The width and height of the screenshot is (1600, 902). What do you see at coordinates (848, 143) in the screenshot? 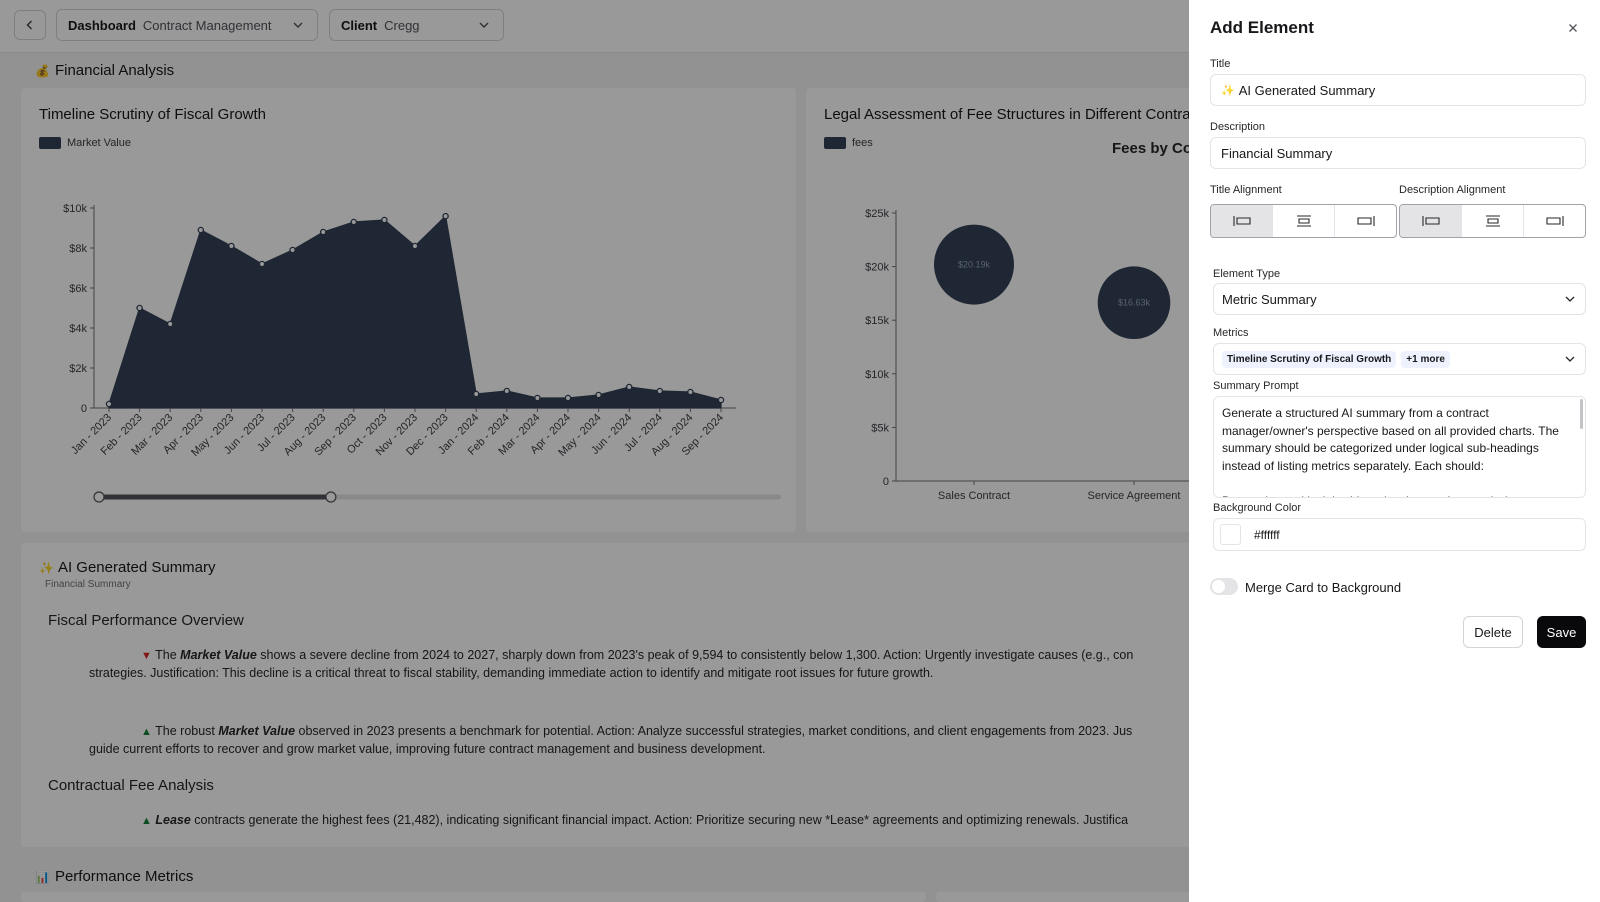
I see `chart-legend: fees` at bounding box center [848, 143].